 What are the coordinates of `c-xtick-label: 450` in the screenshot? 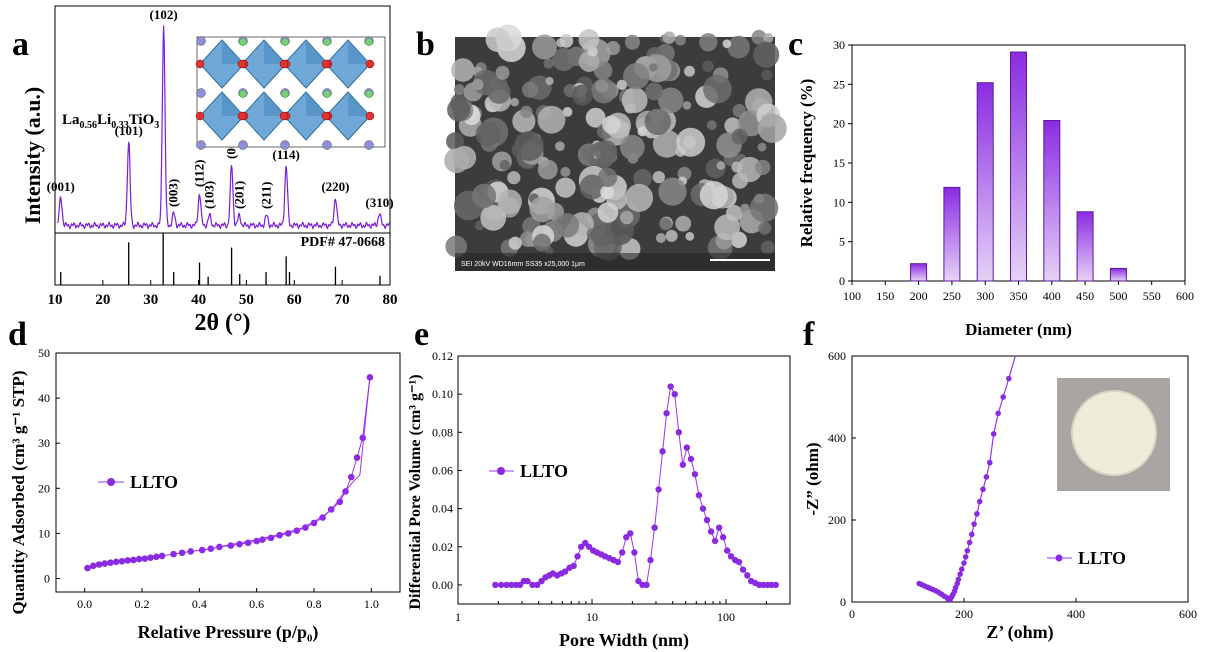 It's located at (1085, 296).